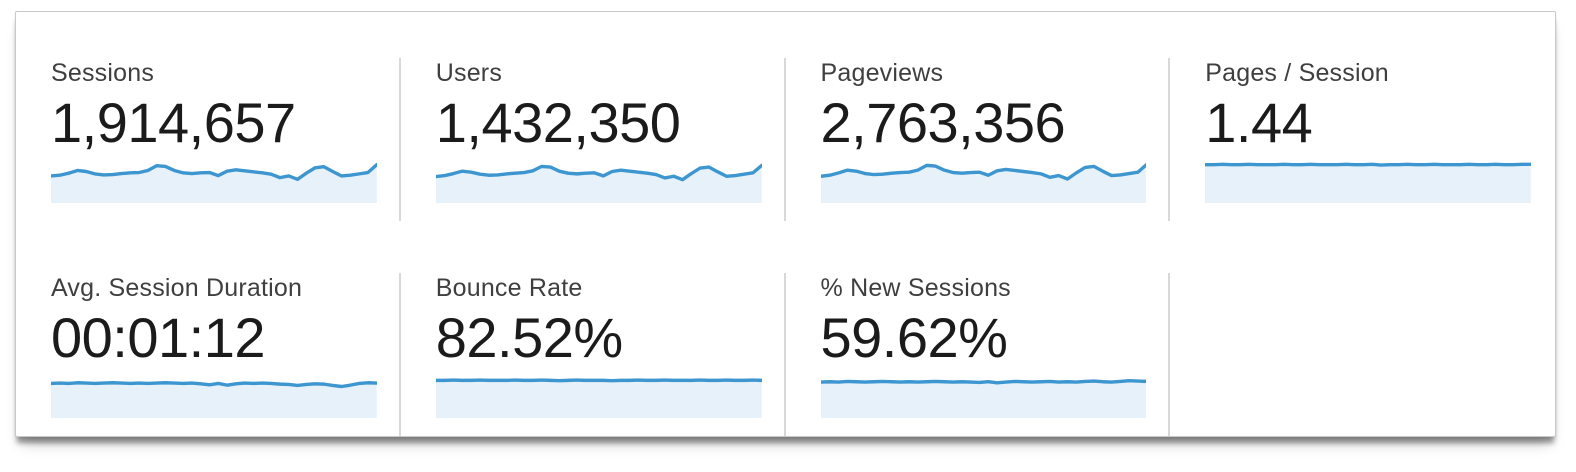  I want to click on metric-cell-pageviews: Pageviews 2,763,356, so click(978, 139).